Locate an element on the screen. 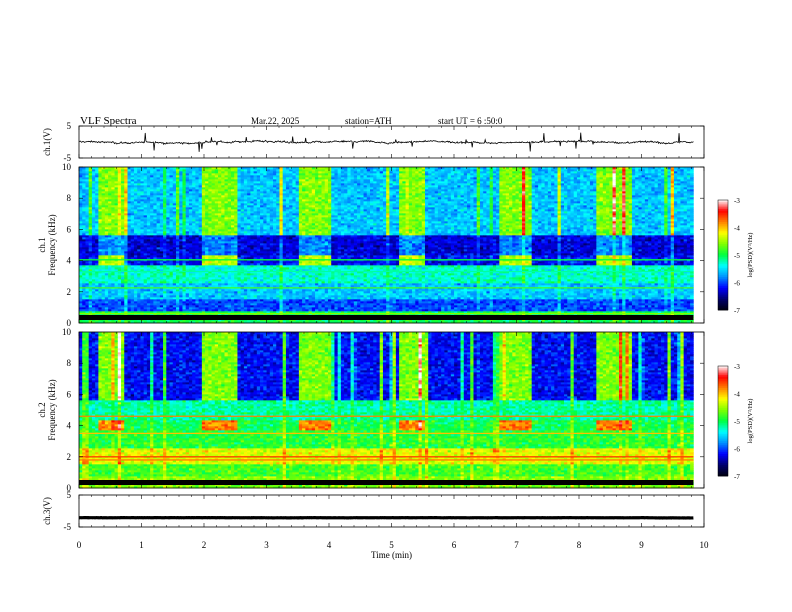 Image resolution: width=792 pixels, height=612 pixels. ch3-waveform-ytick-label: 5 is located at coordinates (69, 495).